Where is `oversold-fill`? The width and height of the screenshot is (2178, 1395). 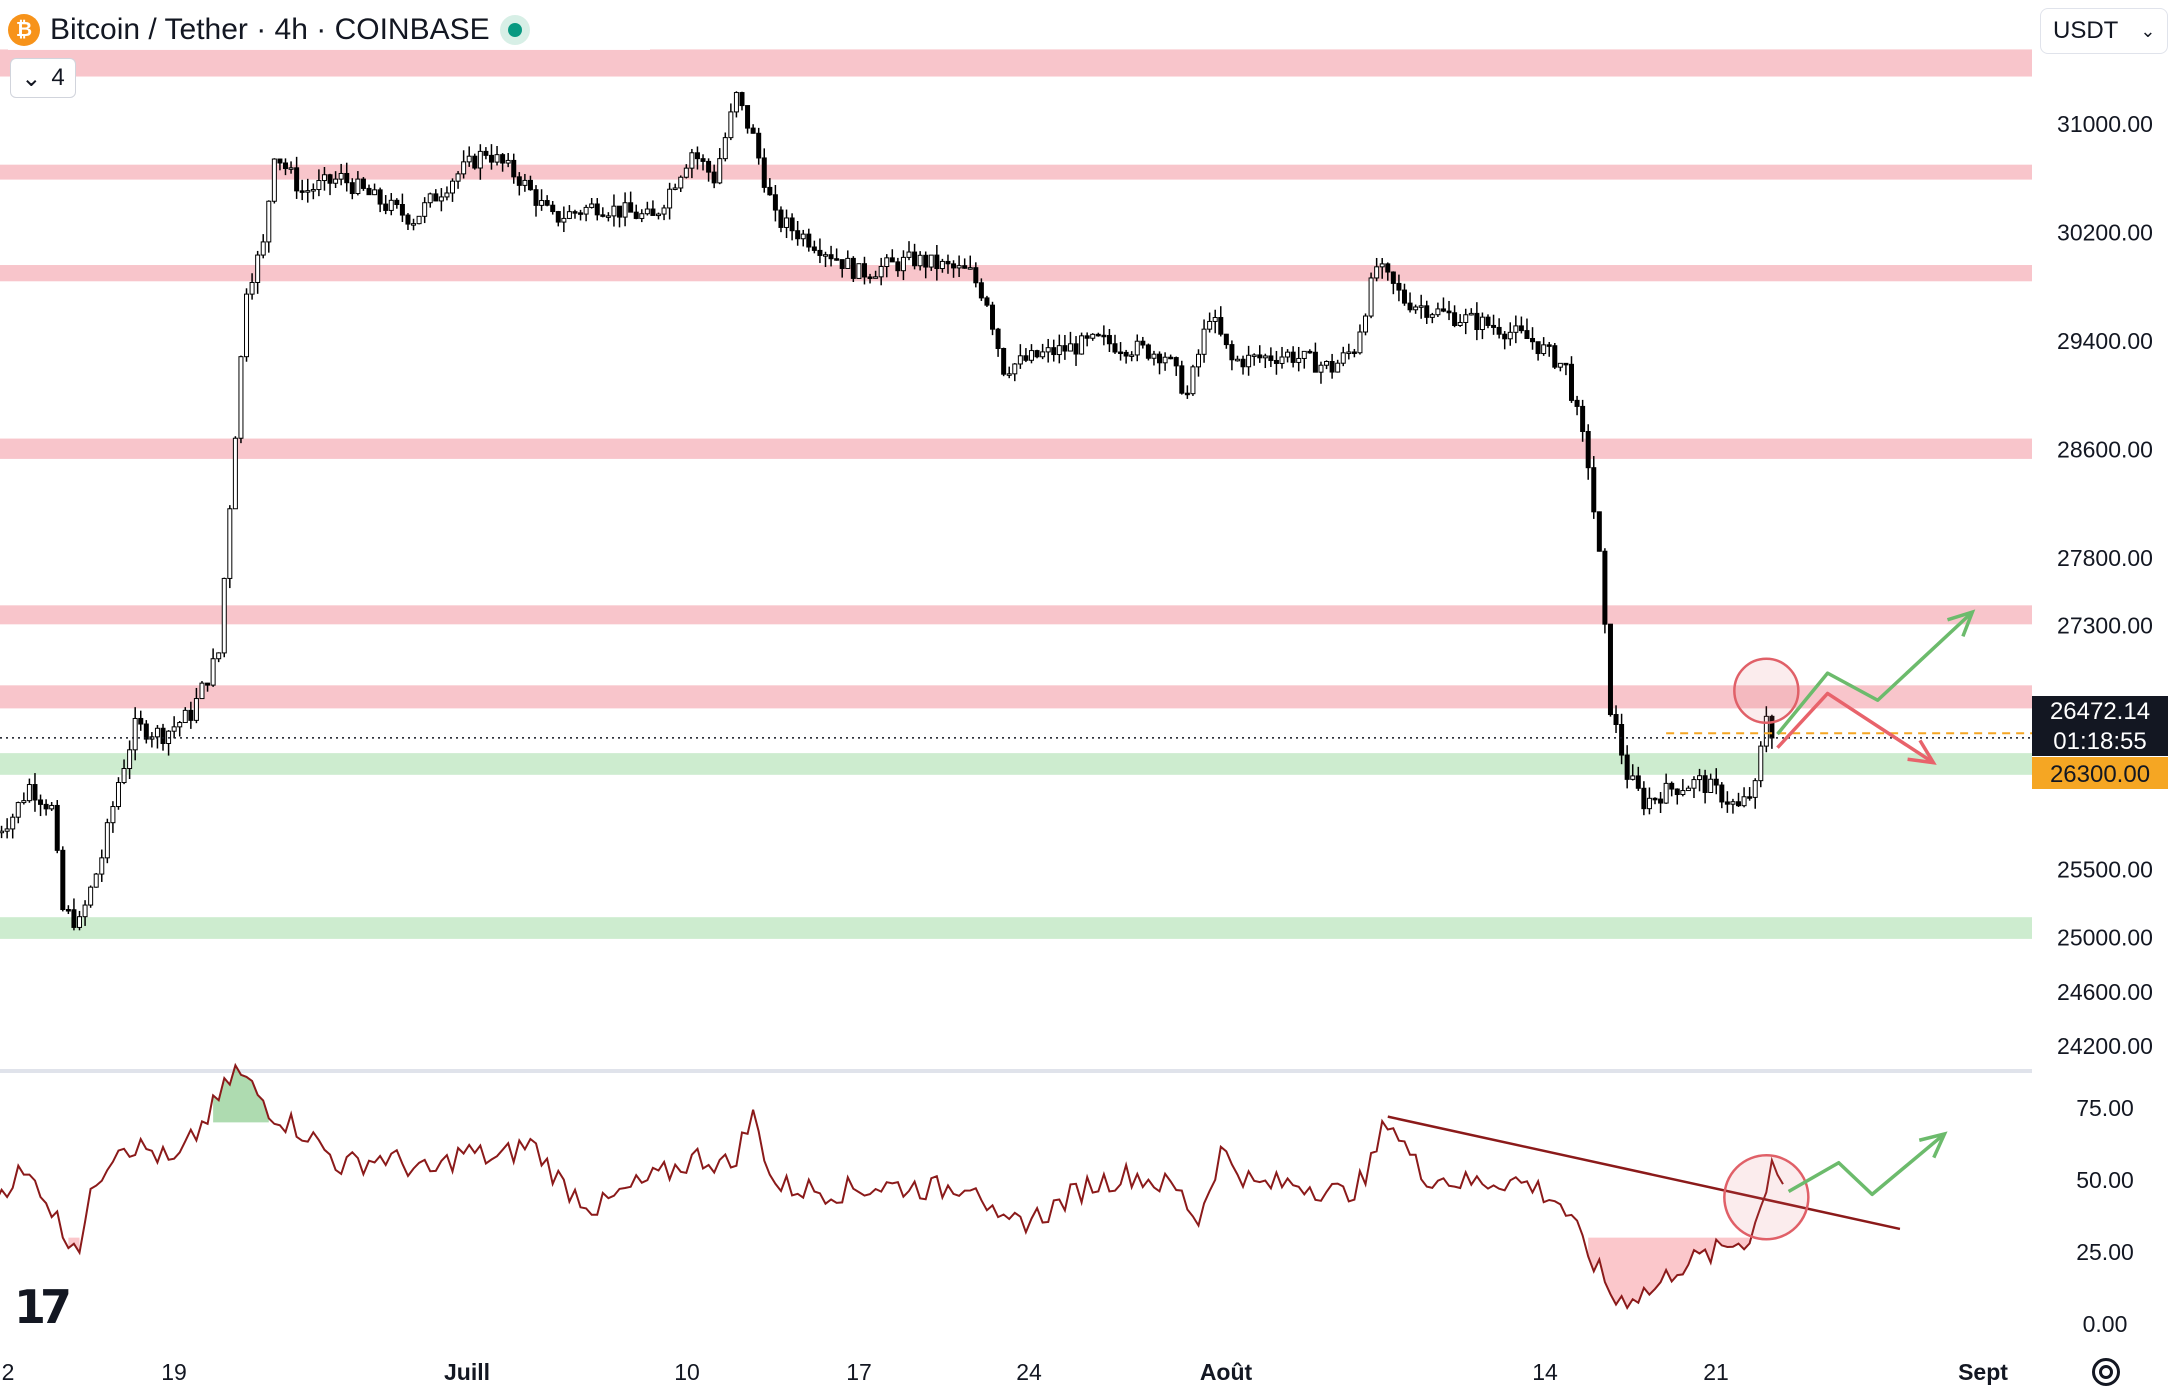
oversold-fill is located at coordinates (1669, 1272).